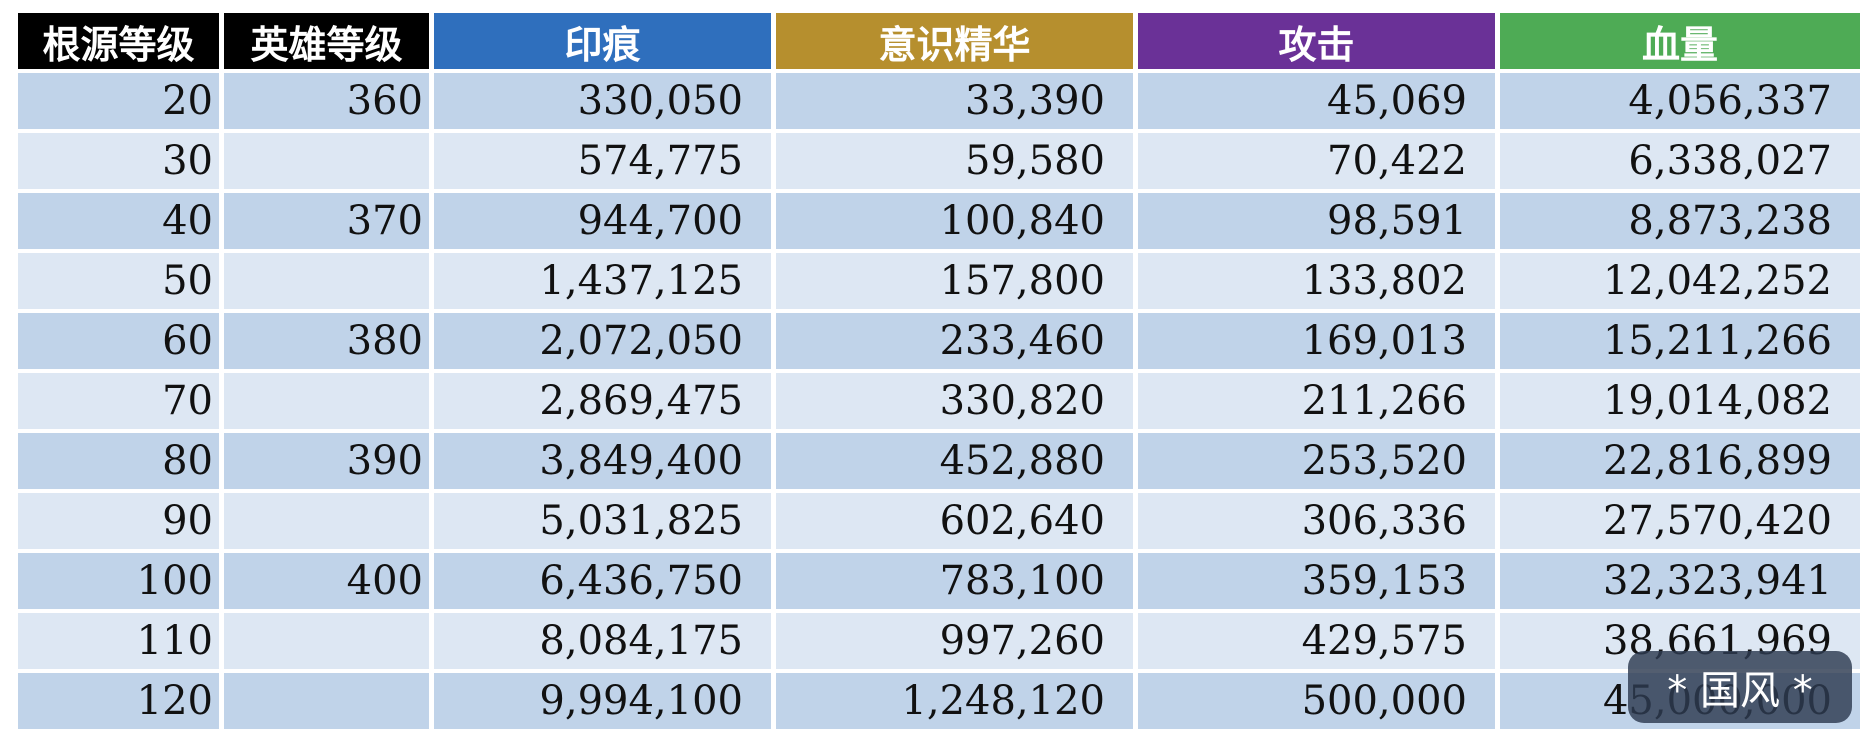 This screenshot has width=1874, height=741. Describe the element at coordinates (326, 581) in the screenshot. I see `cell-hero-level: 400` at that location.